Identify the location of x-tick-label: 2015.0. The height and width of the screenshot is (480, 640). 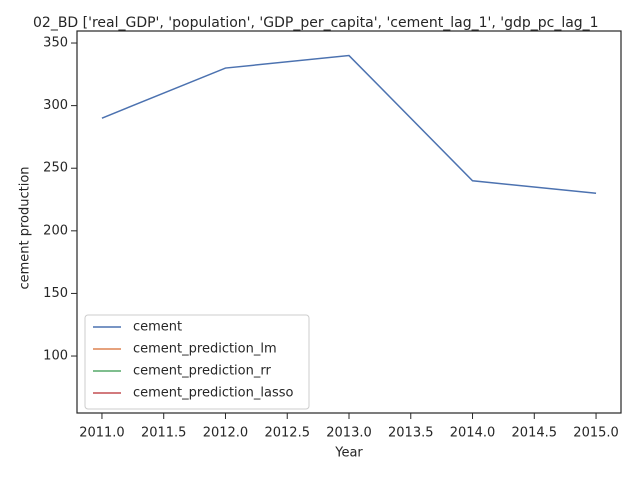
(596, 433).